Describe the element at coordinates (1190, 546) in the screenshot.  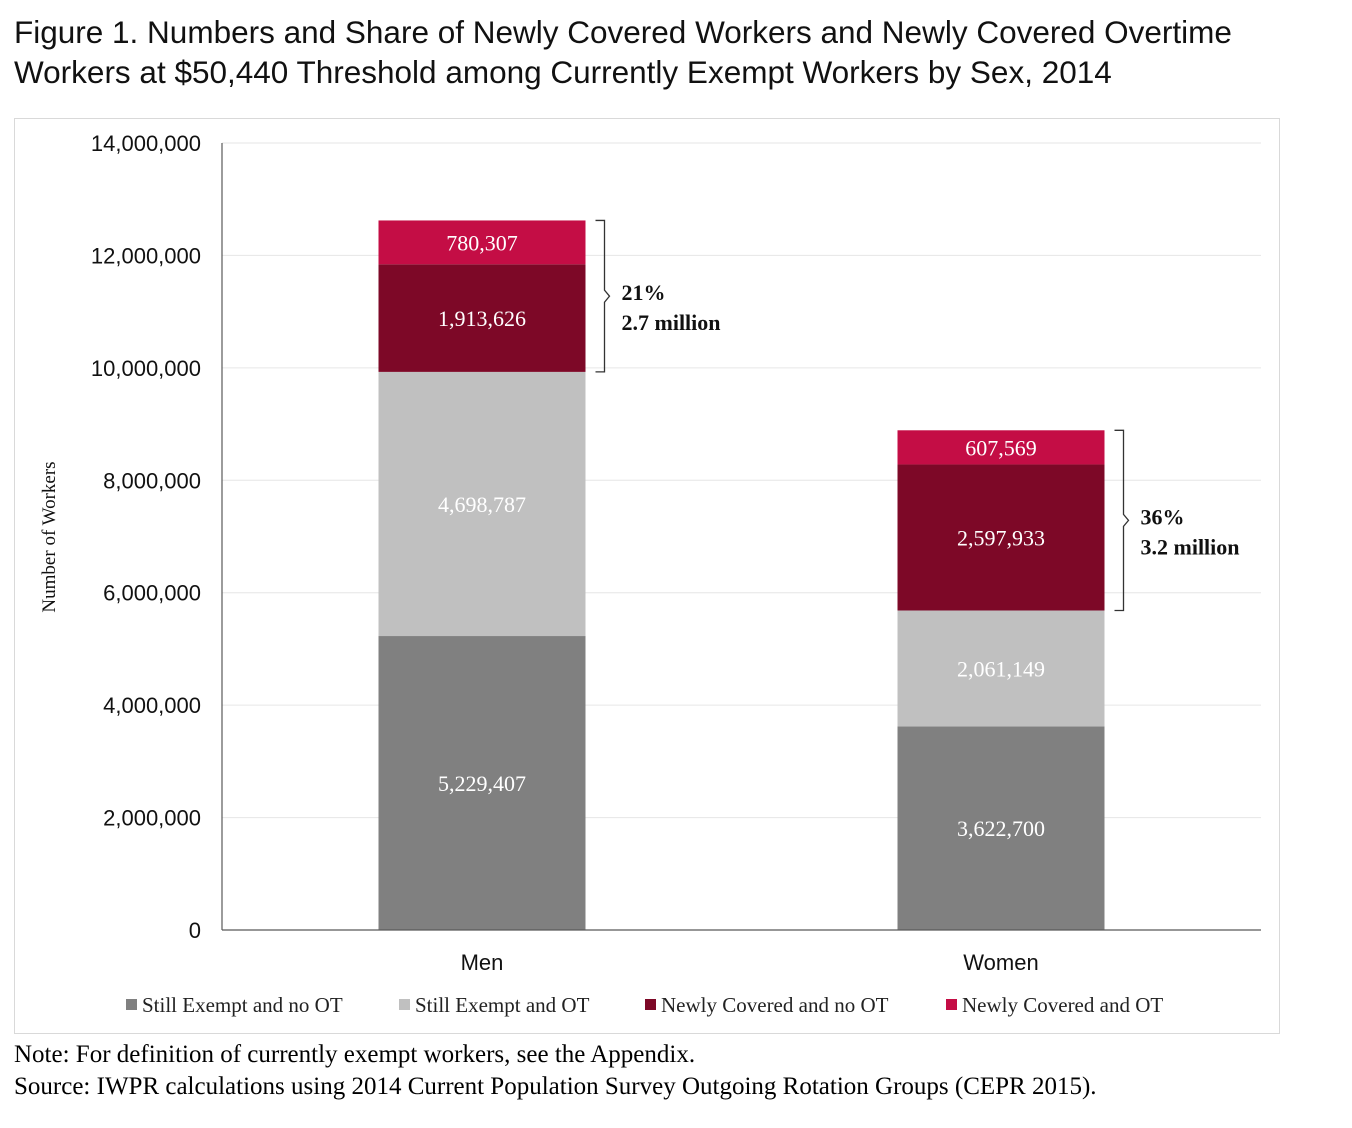
I see `annotation-count: 3.2 million` at that location.